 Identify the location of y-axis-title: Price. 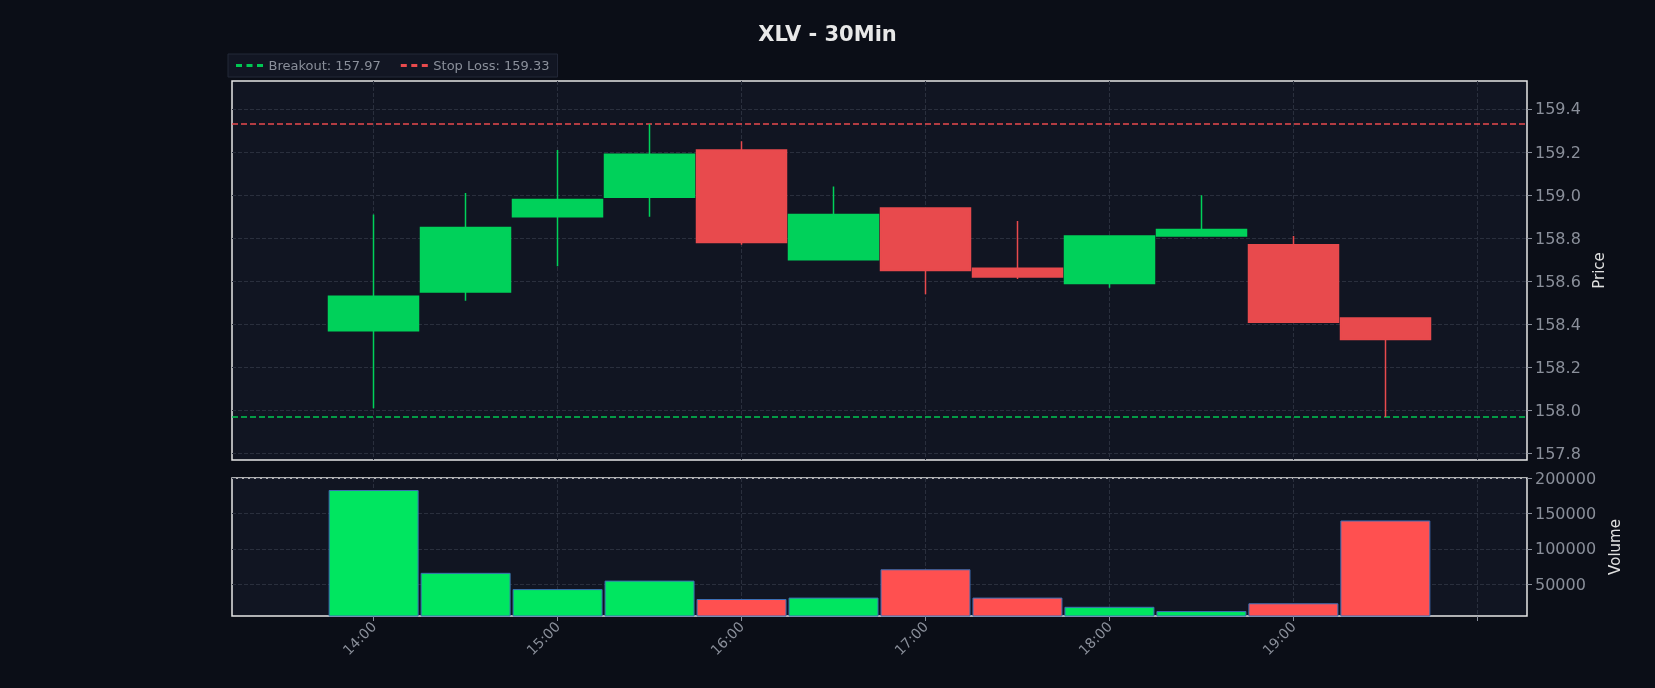
(1599, 270).